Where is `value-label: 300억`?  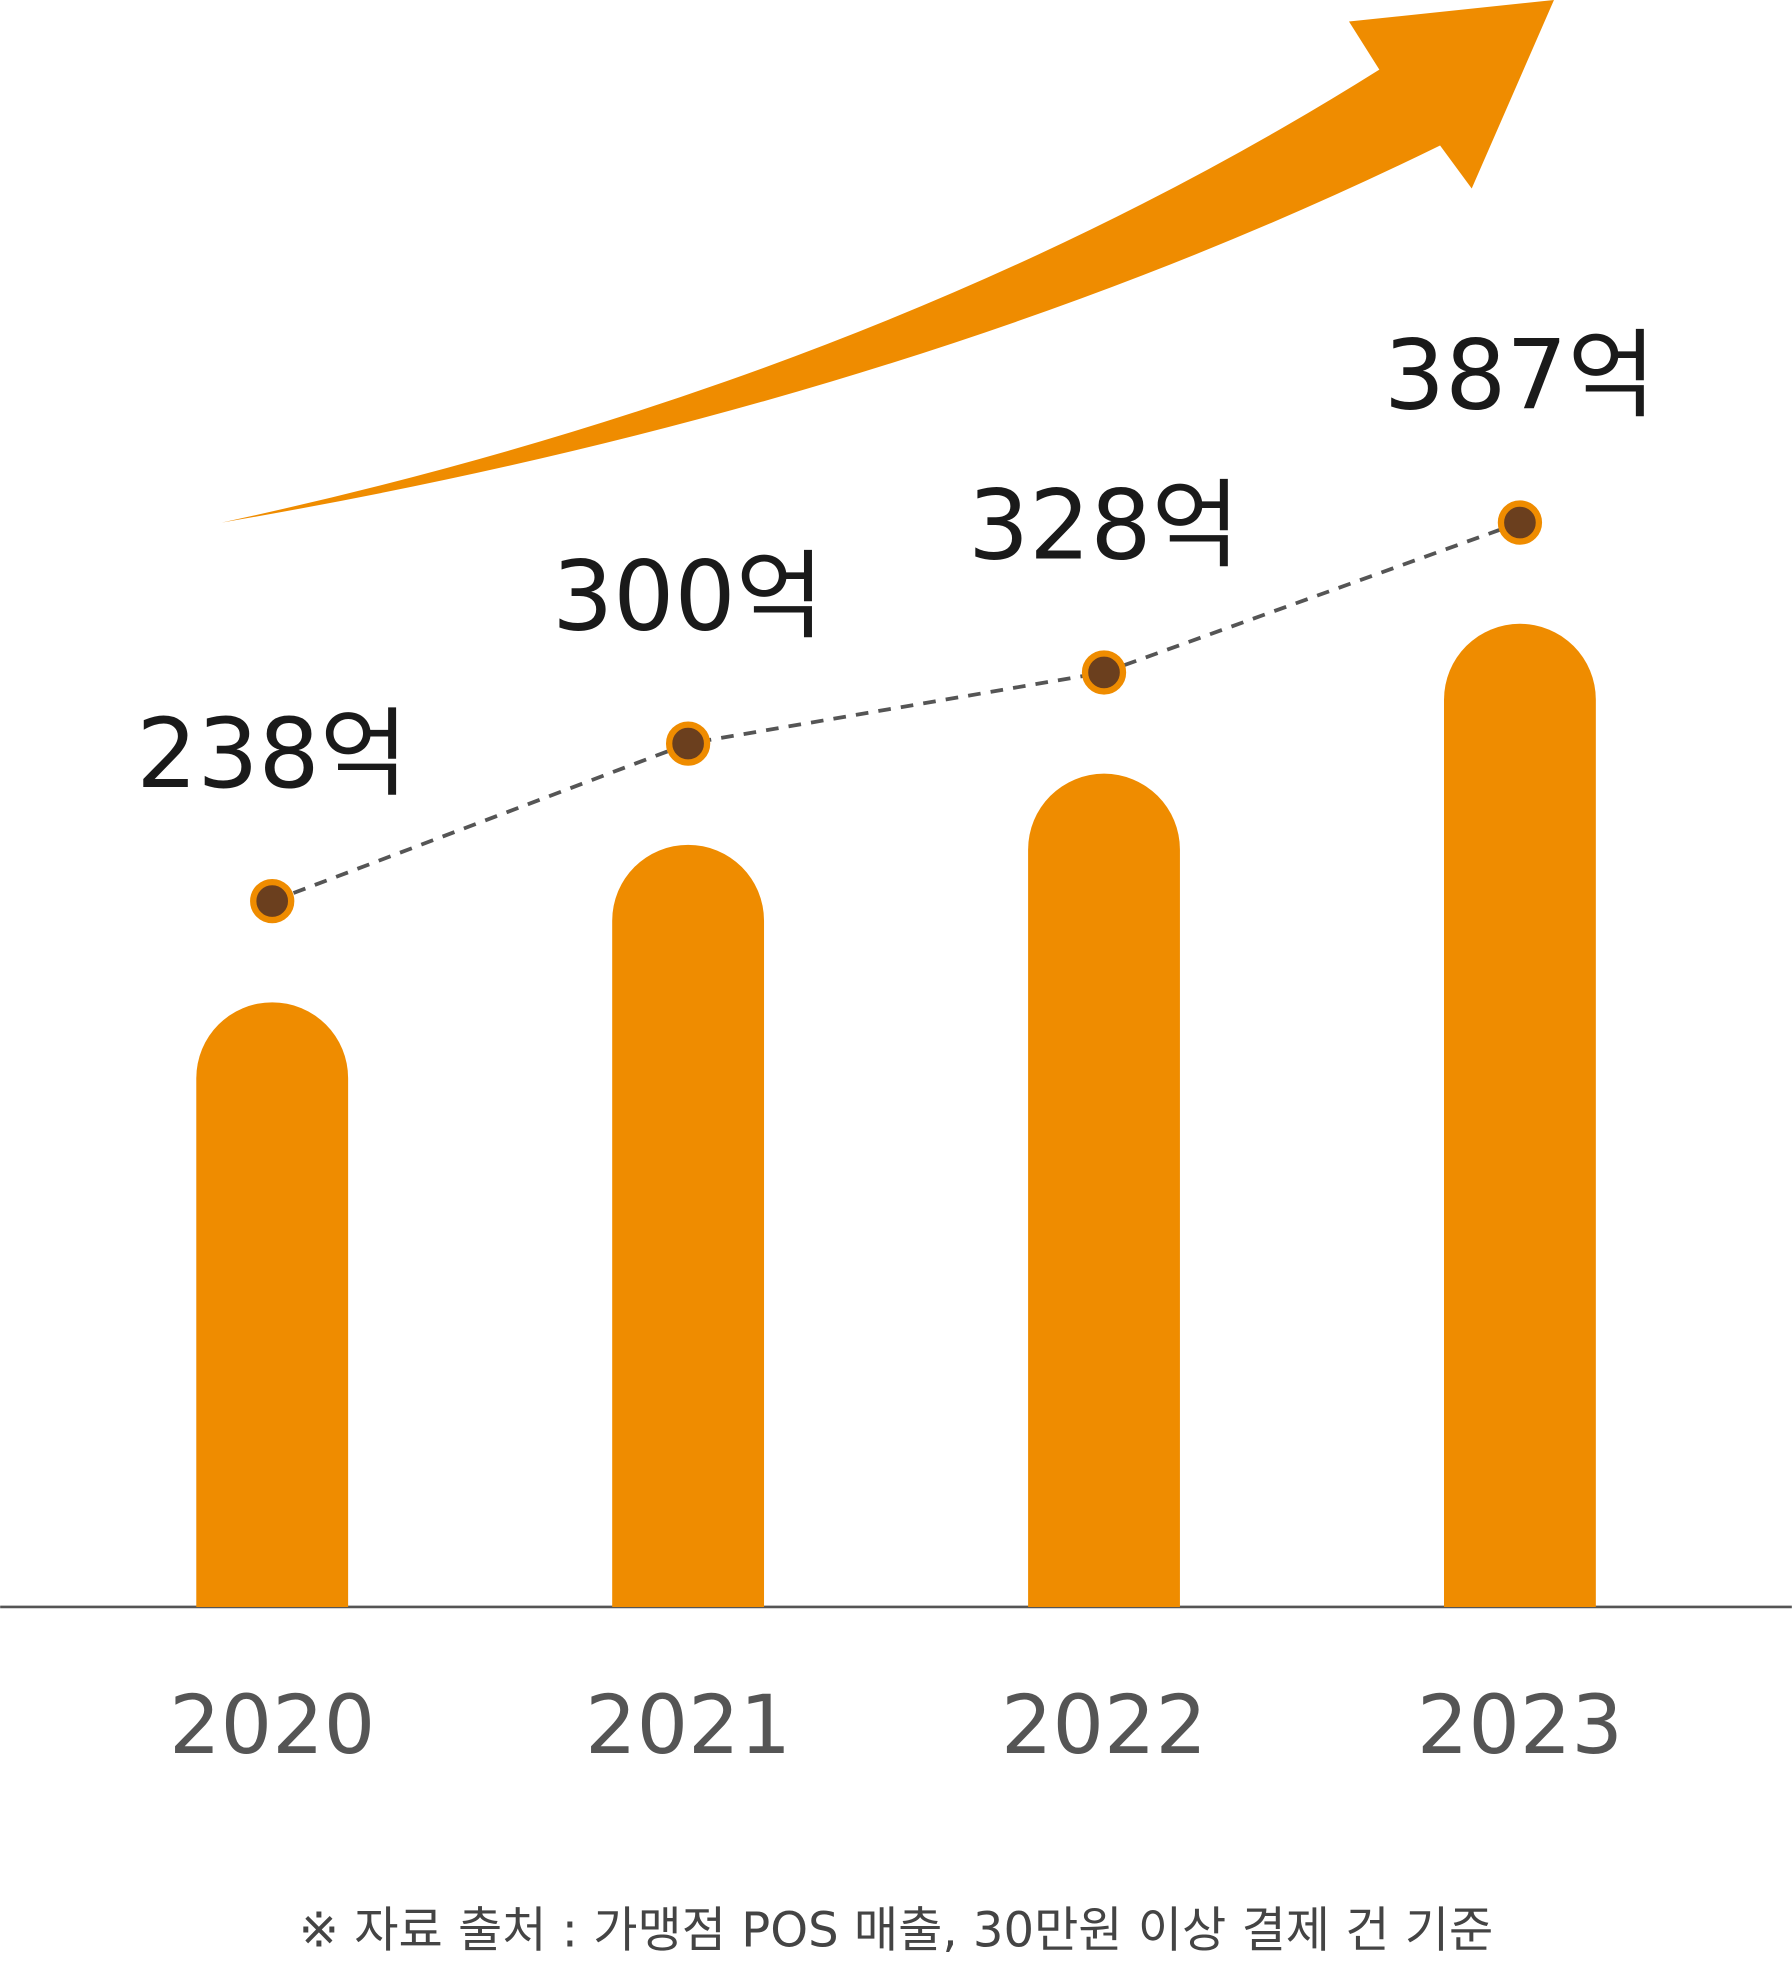
value-label: 300억 is located at coordinates (688, 596).